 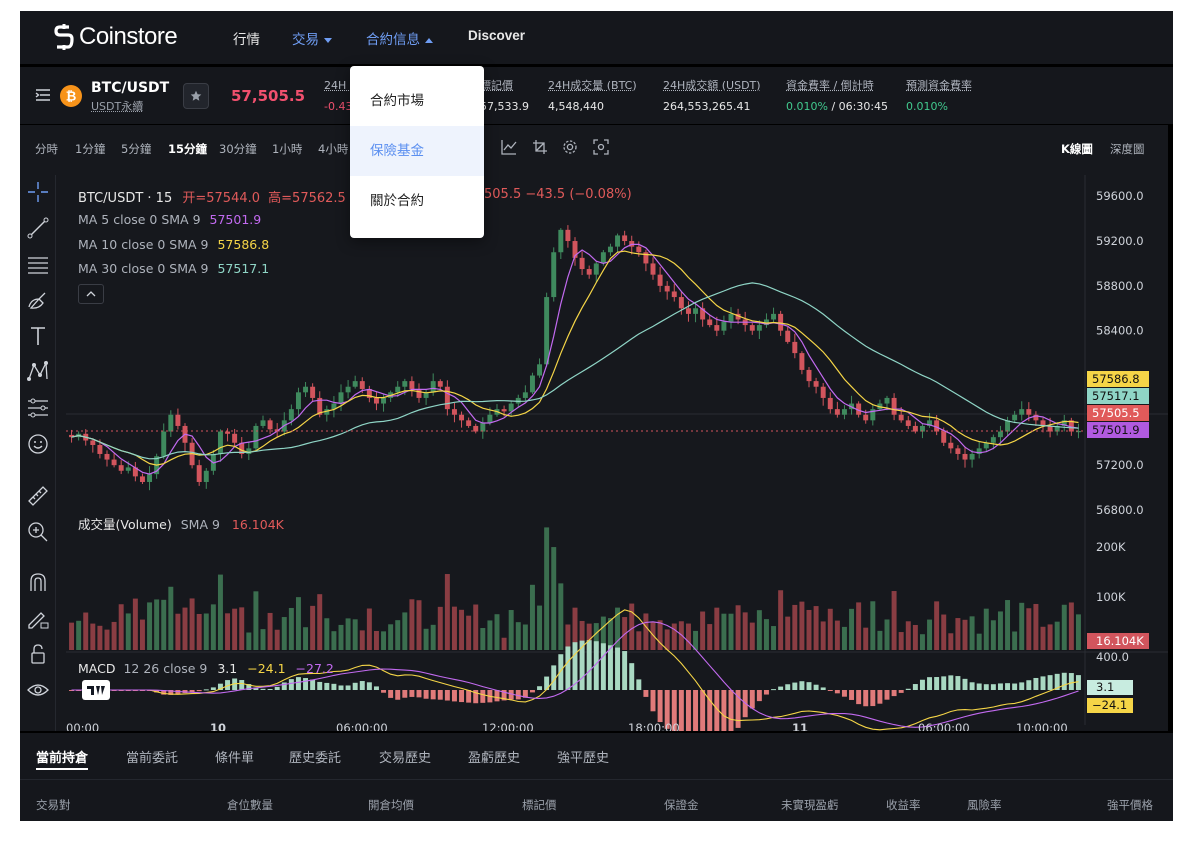 What do you see at coordinates (235, 758) in the screenshot?
I see `tab-conditional-orders: 條件單` at bounding box center [235, 758].